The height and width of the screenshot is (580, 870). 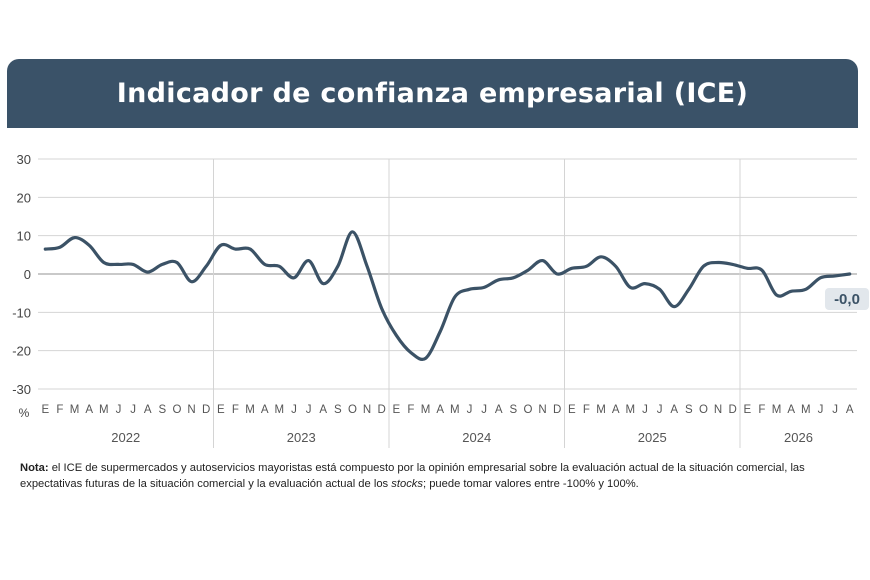 What do you see at coordinates (21, 389) in the screenshot?
I see `y-tick-label: -30` at bounding box center [21, 389].